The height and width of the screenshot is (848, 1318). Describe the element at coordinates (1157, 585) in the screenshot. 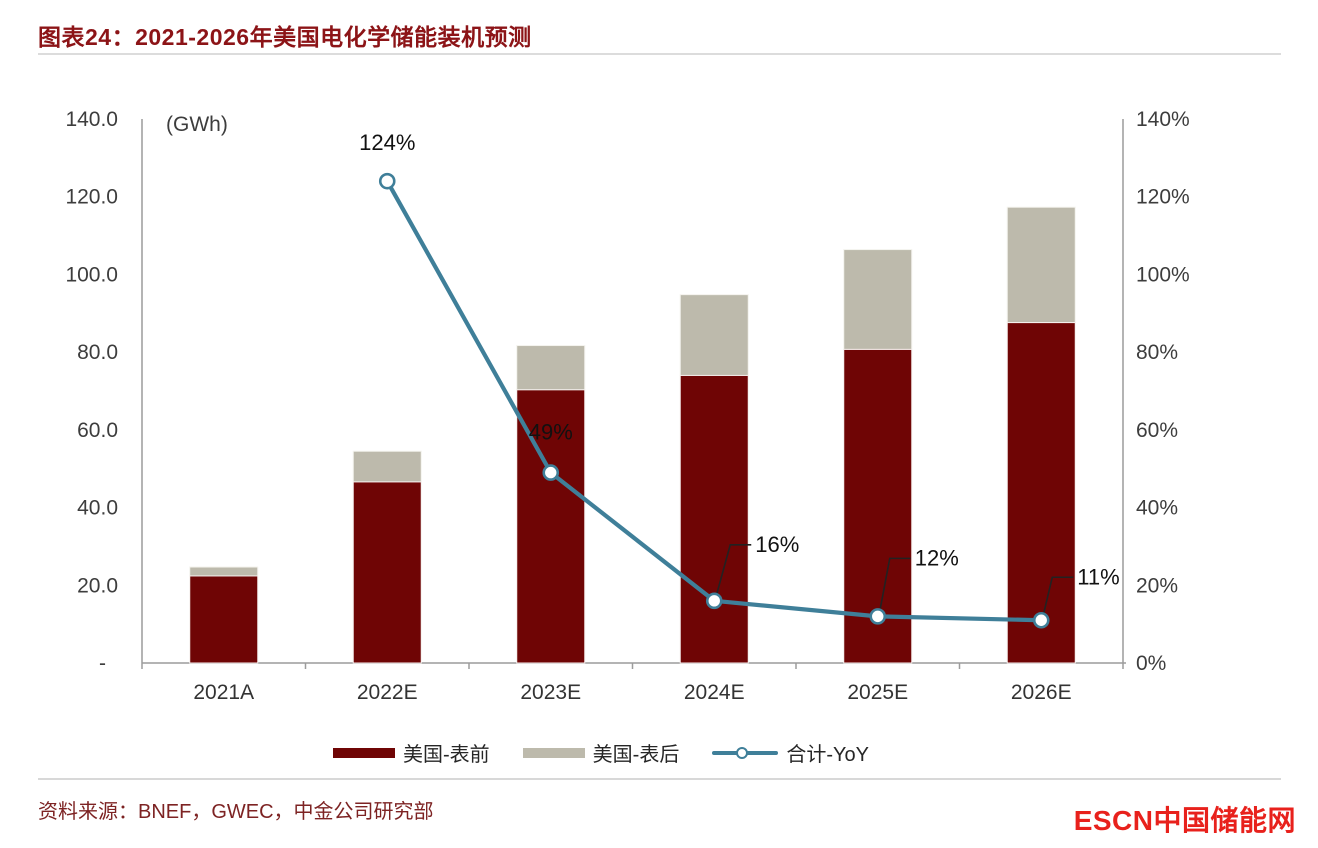

I see `right-axis-tick-label: 20%` at that location.